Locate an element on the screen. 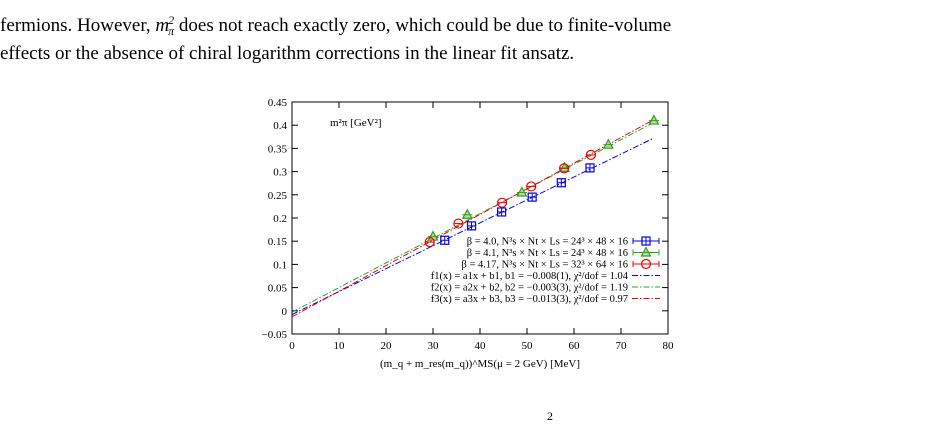 The image size is (944, 424). y-tick-label: 0.35 is located at coordinates (278, 149).